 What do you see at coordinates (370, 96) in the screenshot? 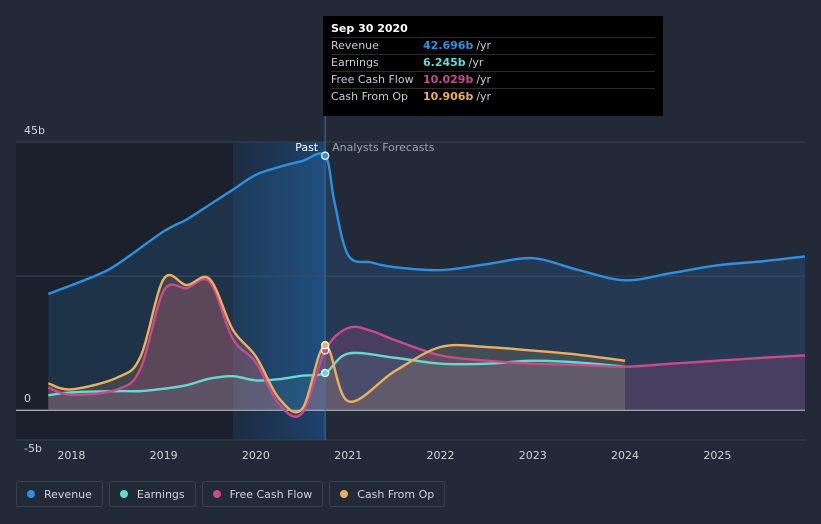
I see `tooltip-label: Cash From Op` at bounding box center [370, 96].